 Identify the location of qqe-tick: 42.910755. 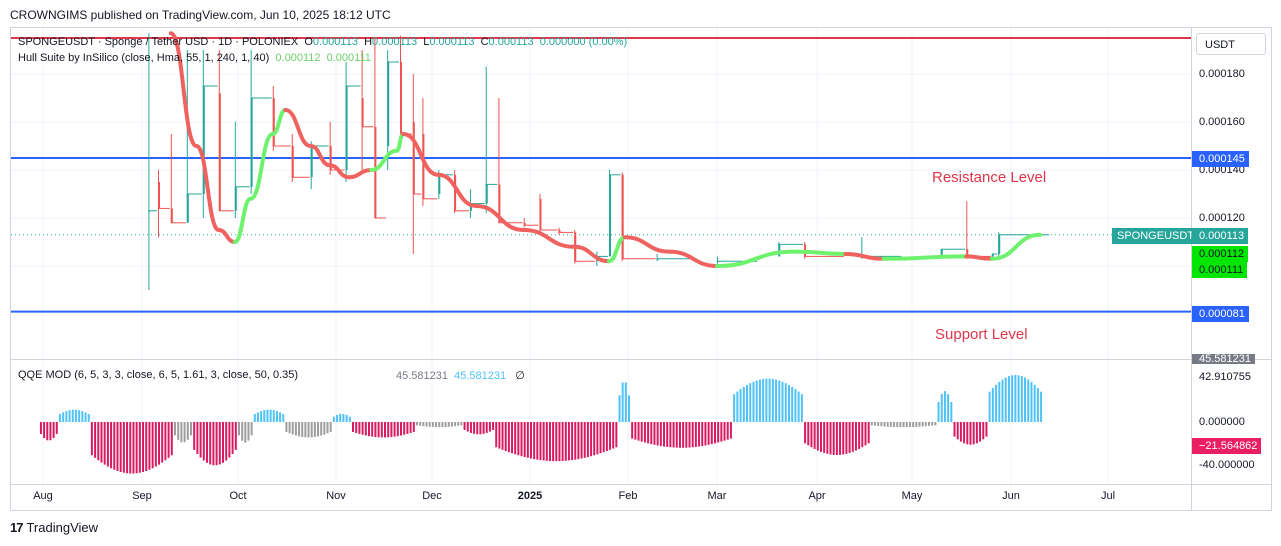
(1225, 377).